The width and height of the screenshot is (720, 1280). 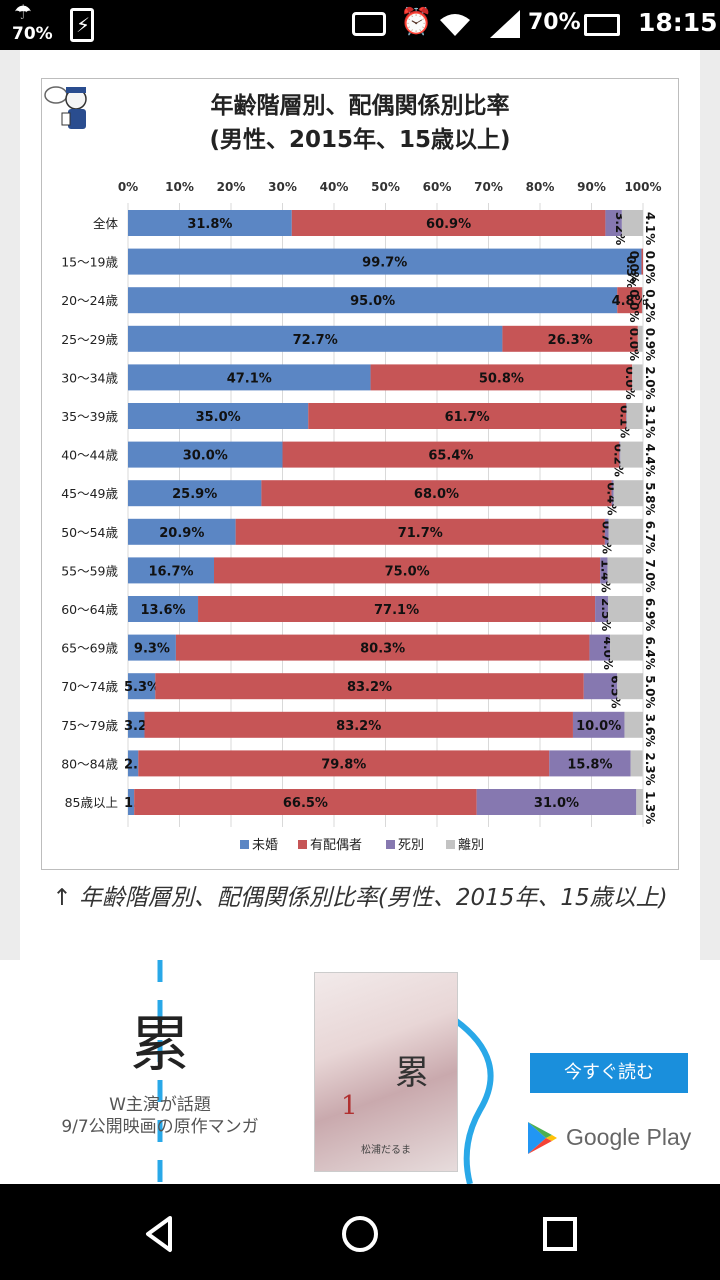 I want to click on category-label: 75〜79歳, so click(x=89, y=725).